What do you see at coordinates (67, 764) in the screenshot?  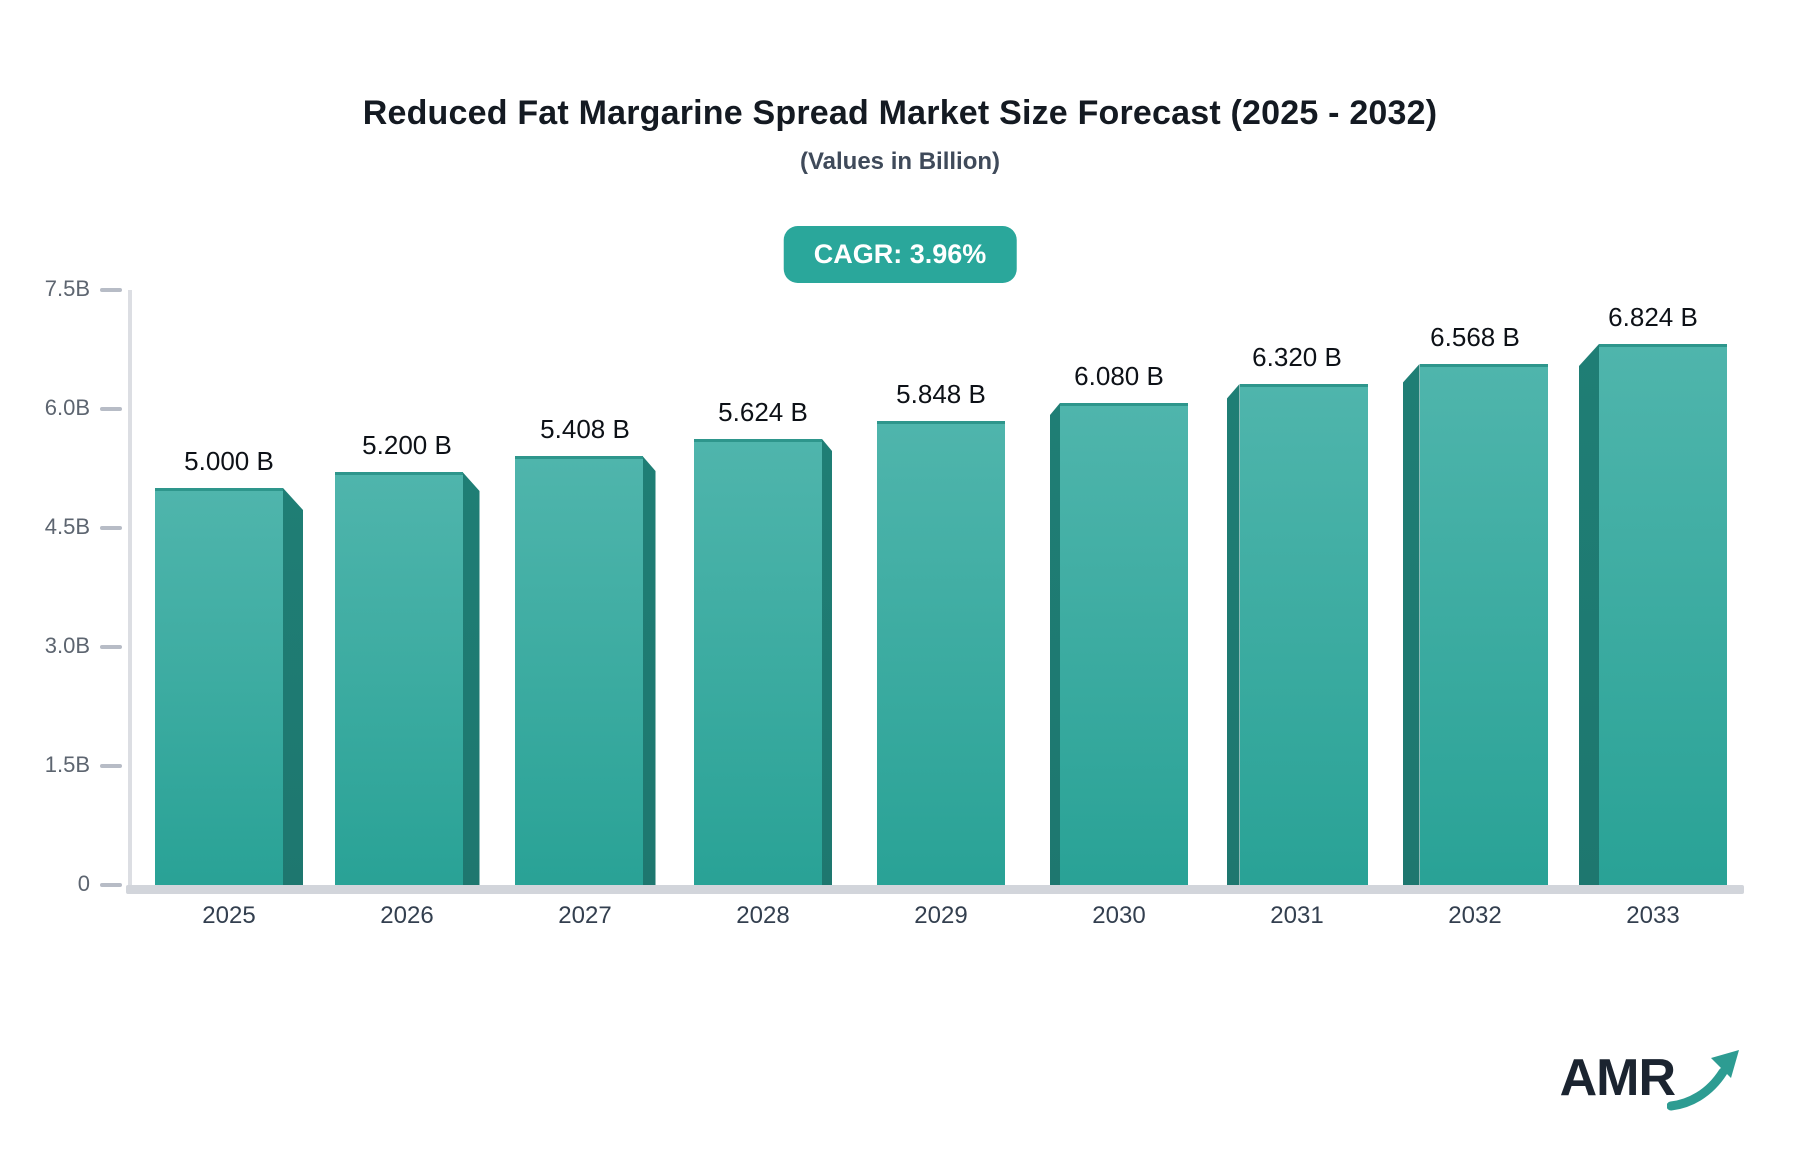 I see `y-axis-tick-label: 1.5B` at bounding box center [67, 764].